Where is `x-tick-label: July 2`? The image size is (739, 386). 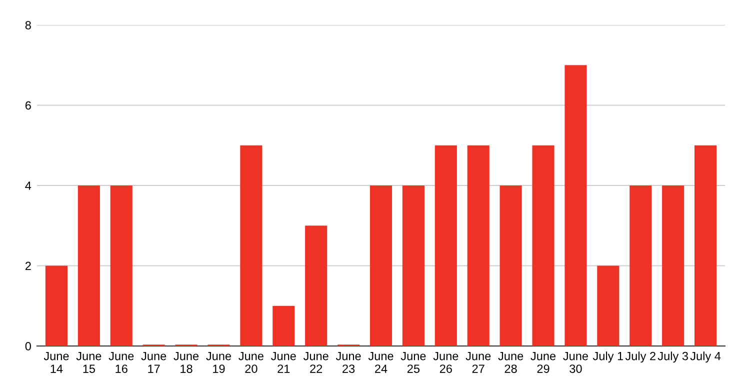
x-tick-label: July 2 is located at coordinates (640, 357).